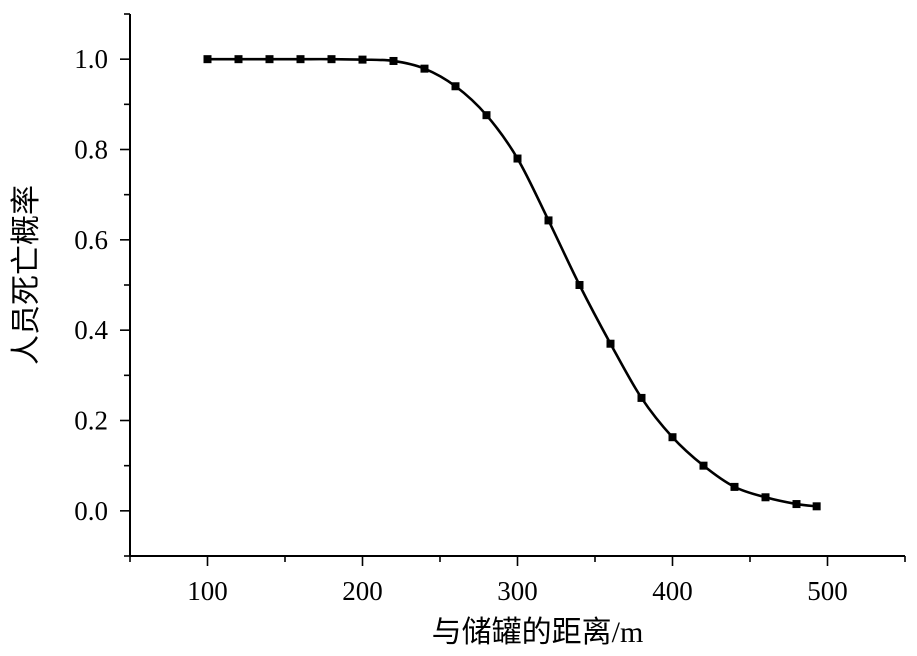  I want to click on x-tick-label: 300, so click(517, 591).